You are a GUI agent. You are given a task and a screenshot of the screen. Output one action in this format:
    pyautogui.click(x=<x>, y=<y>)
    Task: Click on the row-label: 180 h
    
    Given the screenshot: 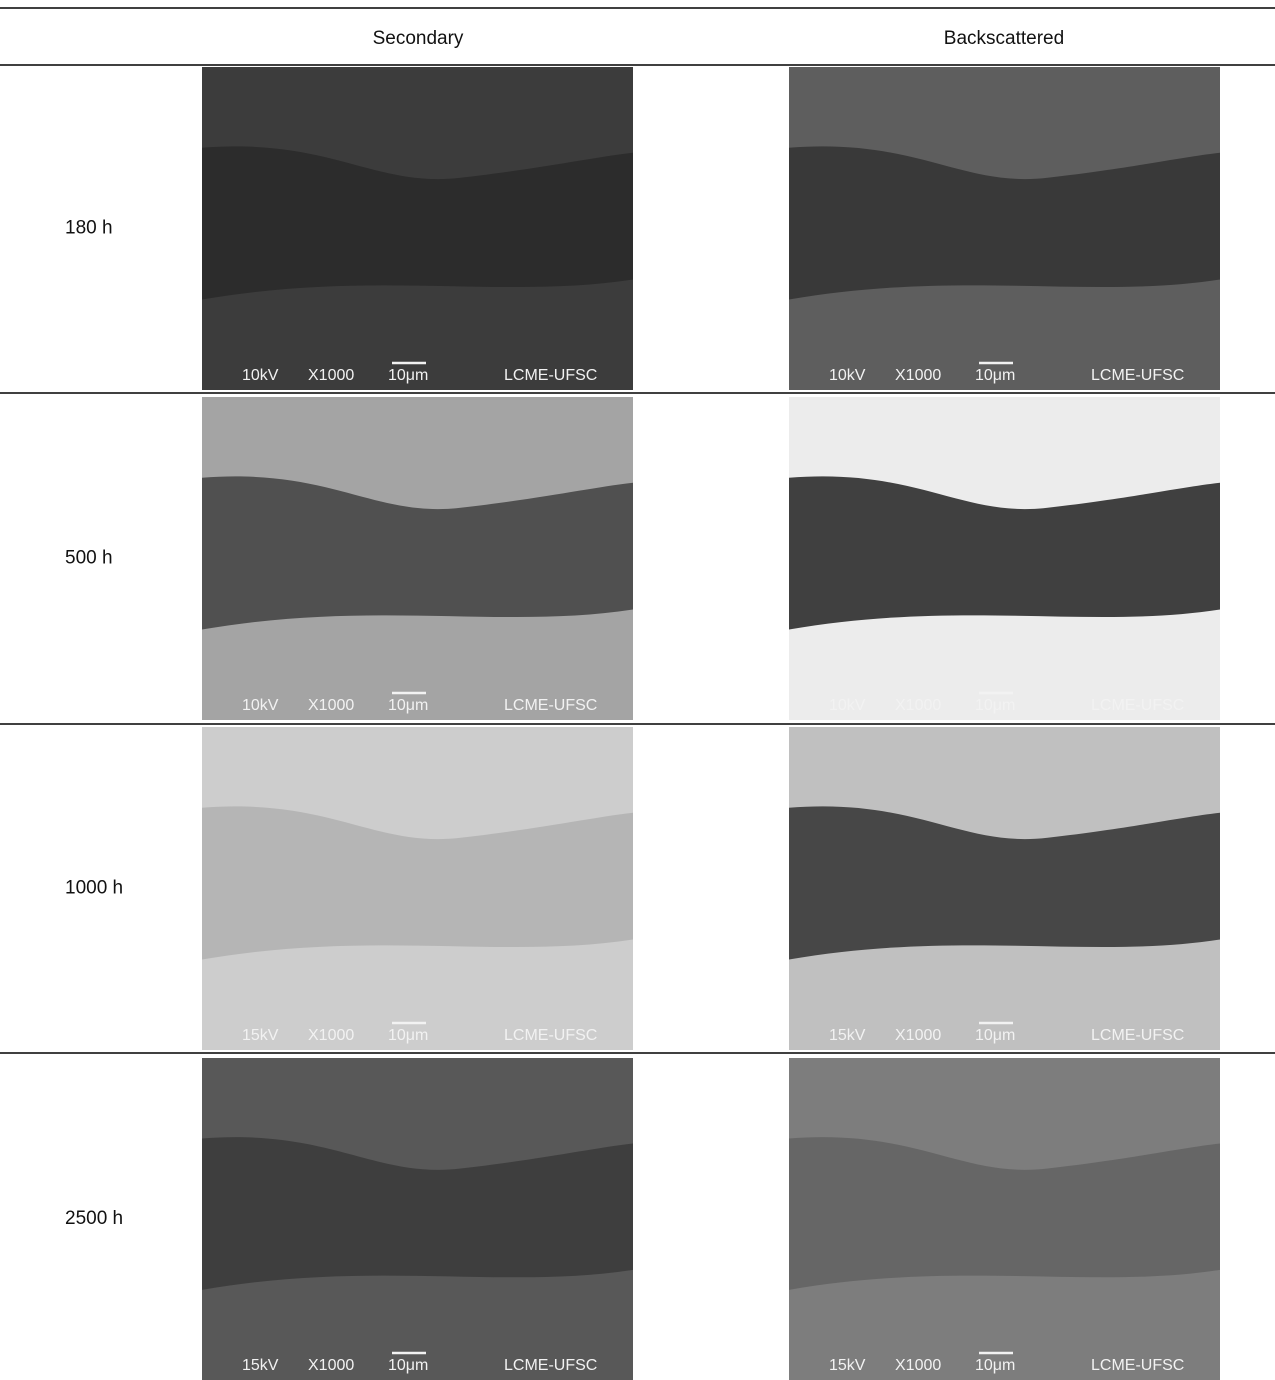 What is the action you would take?
    pyautogui.click(x=89, y=228)
    